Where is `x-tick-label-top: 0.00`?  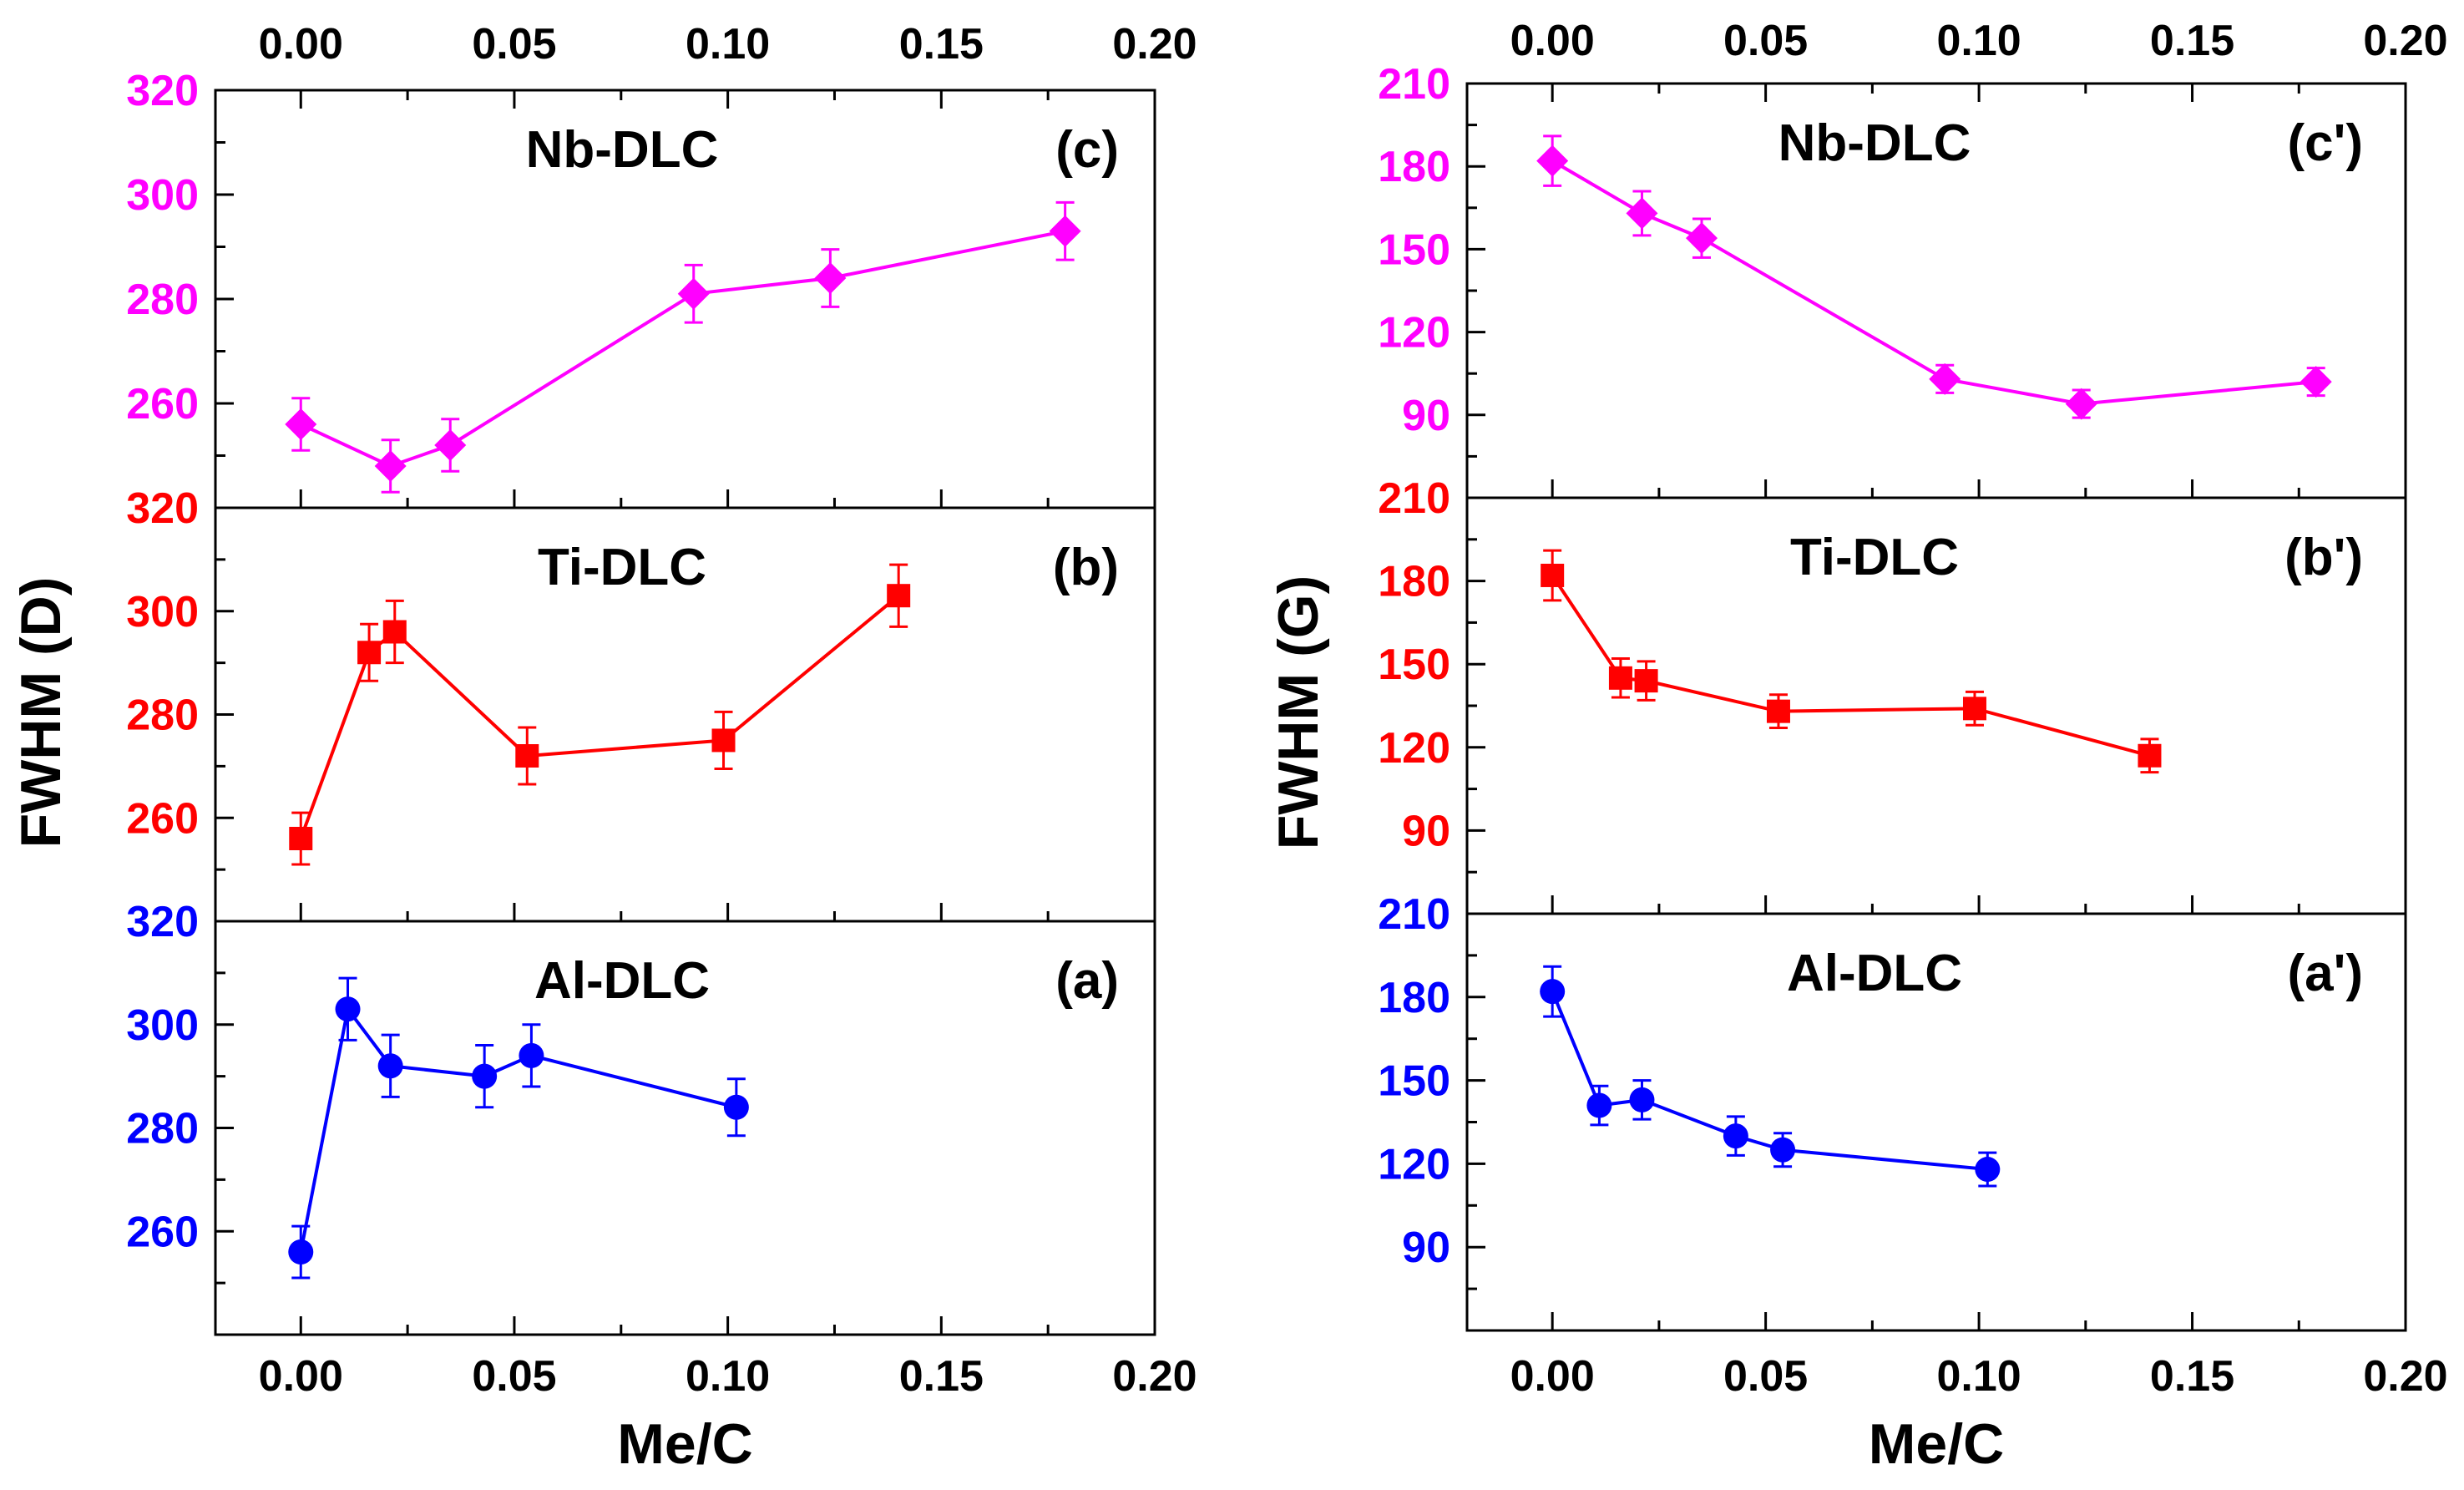
x-tick-label-top: 0.00 is located at coordinates (1553, 41).